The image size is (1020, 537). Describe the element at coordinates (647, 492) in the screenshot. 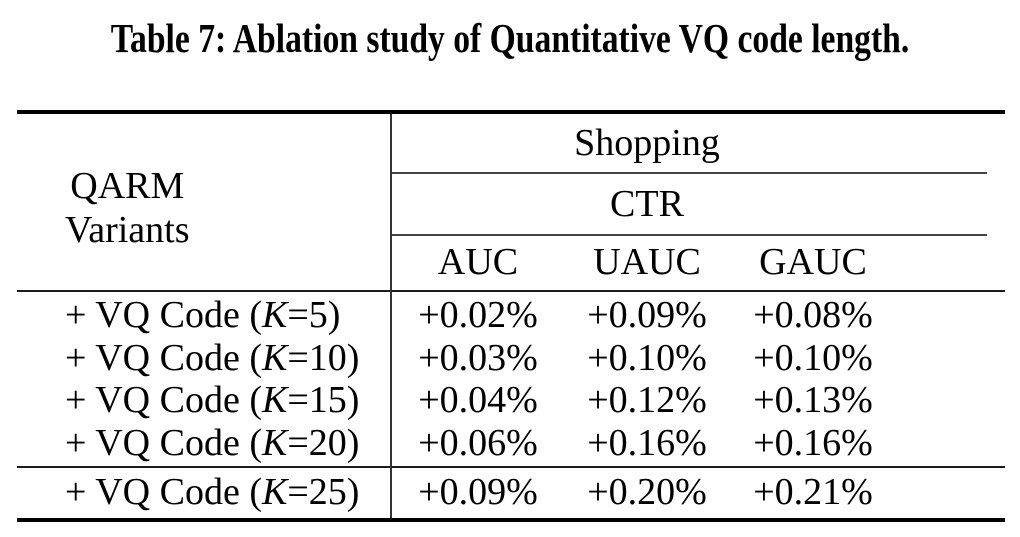

I see `value-uauc: +0.20%` at that location.